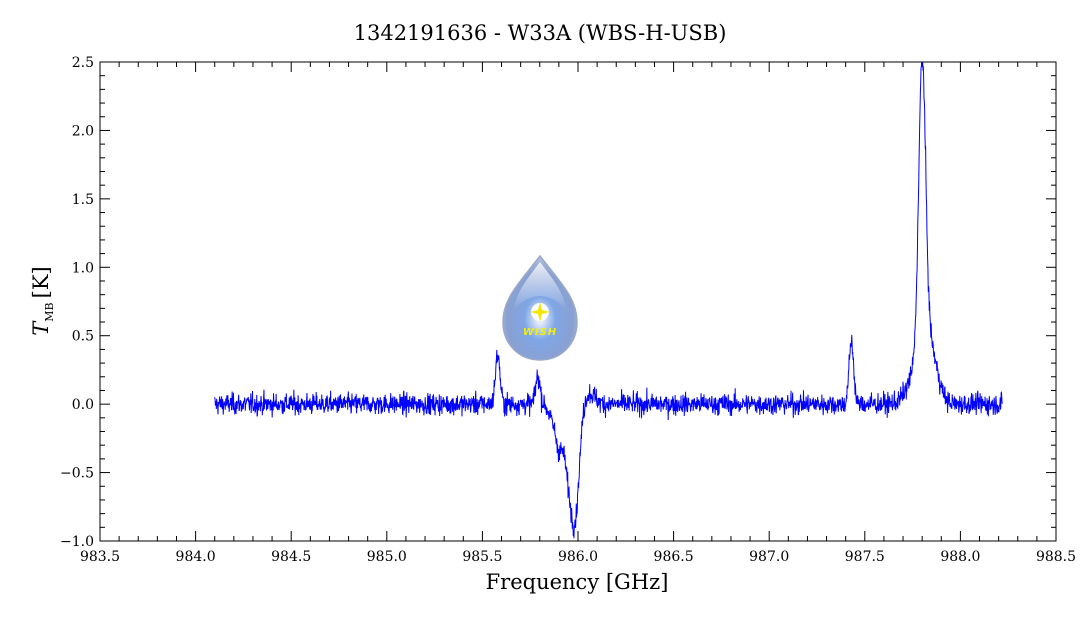 The height and width of the screenshot is (618, 1080). What do you see at coordinates (674, 557) in the screenshot?
I see `x-tick-label: 986.5` at bounding box center [674, 557].